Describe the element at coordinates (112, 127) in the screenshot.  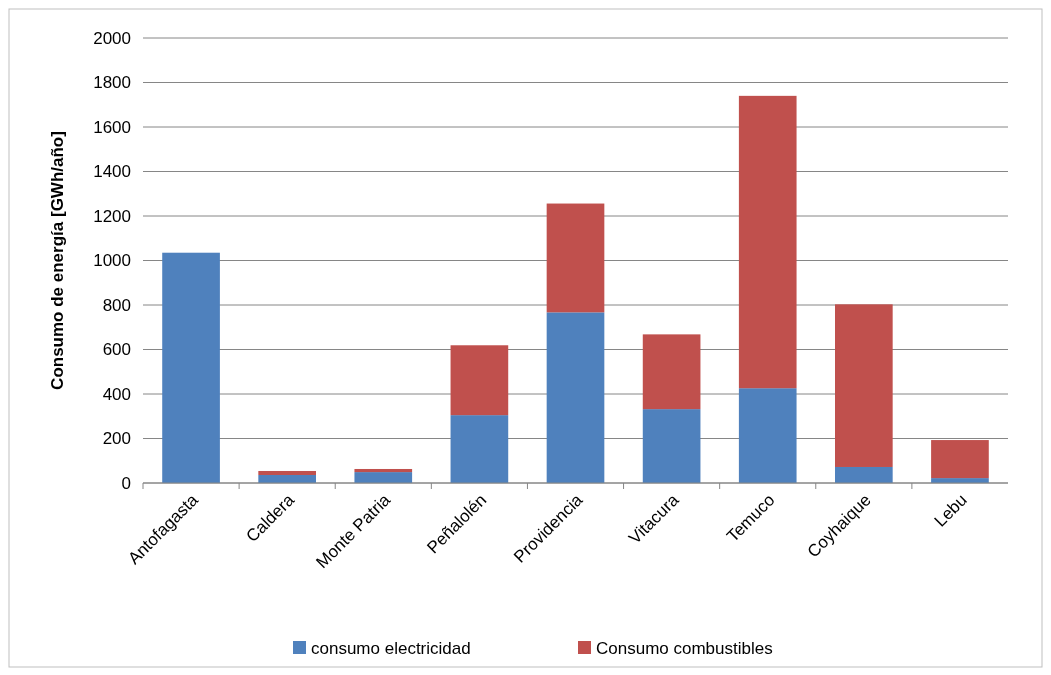
I see `y-tick-label: 1600` at that location.